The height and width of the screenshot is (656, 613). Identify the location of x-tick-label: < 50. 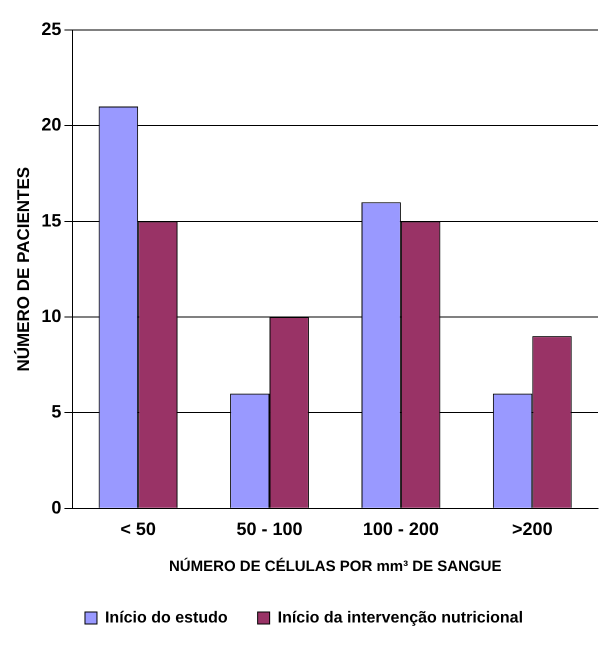
(138, 529).